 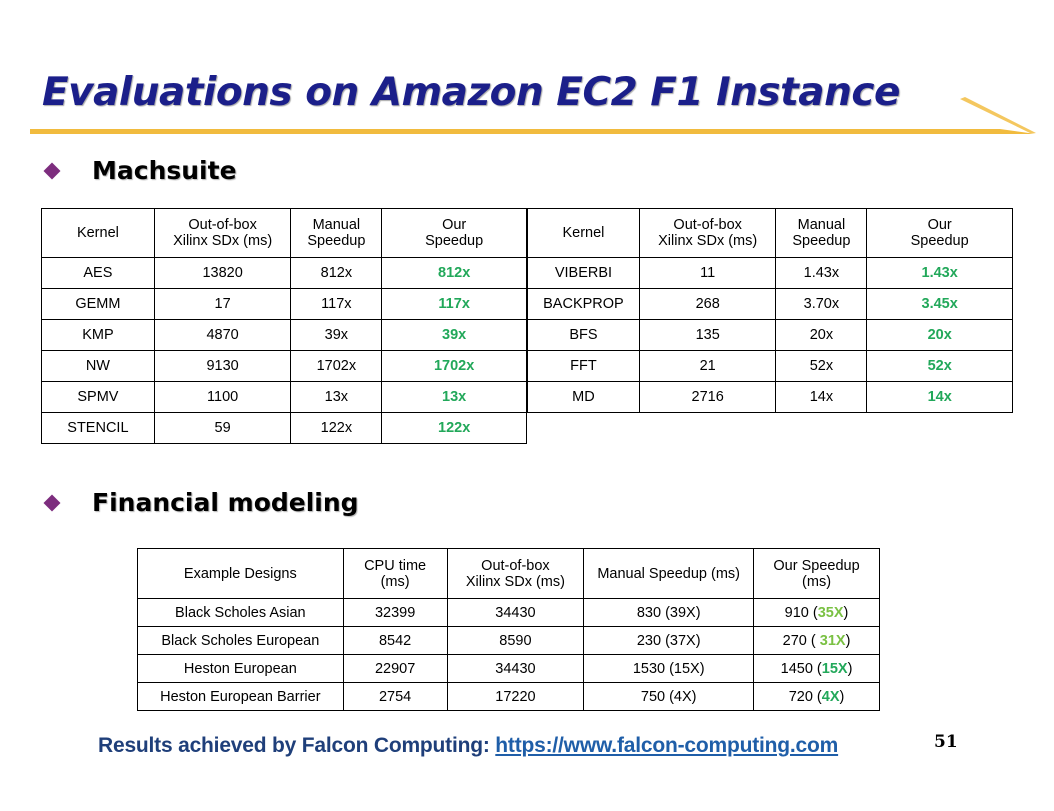 I want to click on kernel-cell: BFS, so click(x=583, y=335).